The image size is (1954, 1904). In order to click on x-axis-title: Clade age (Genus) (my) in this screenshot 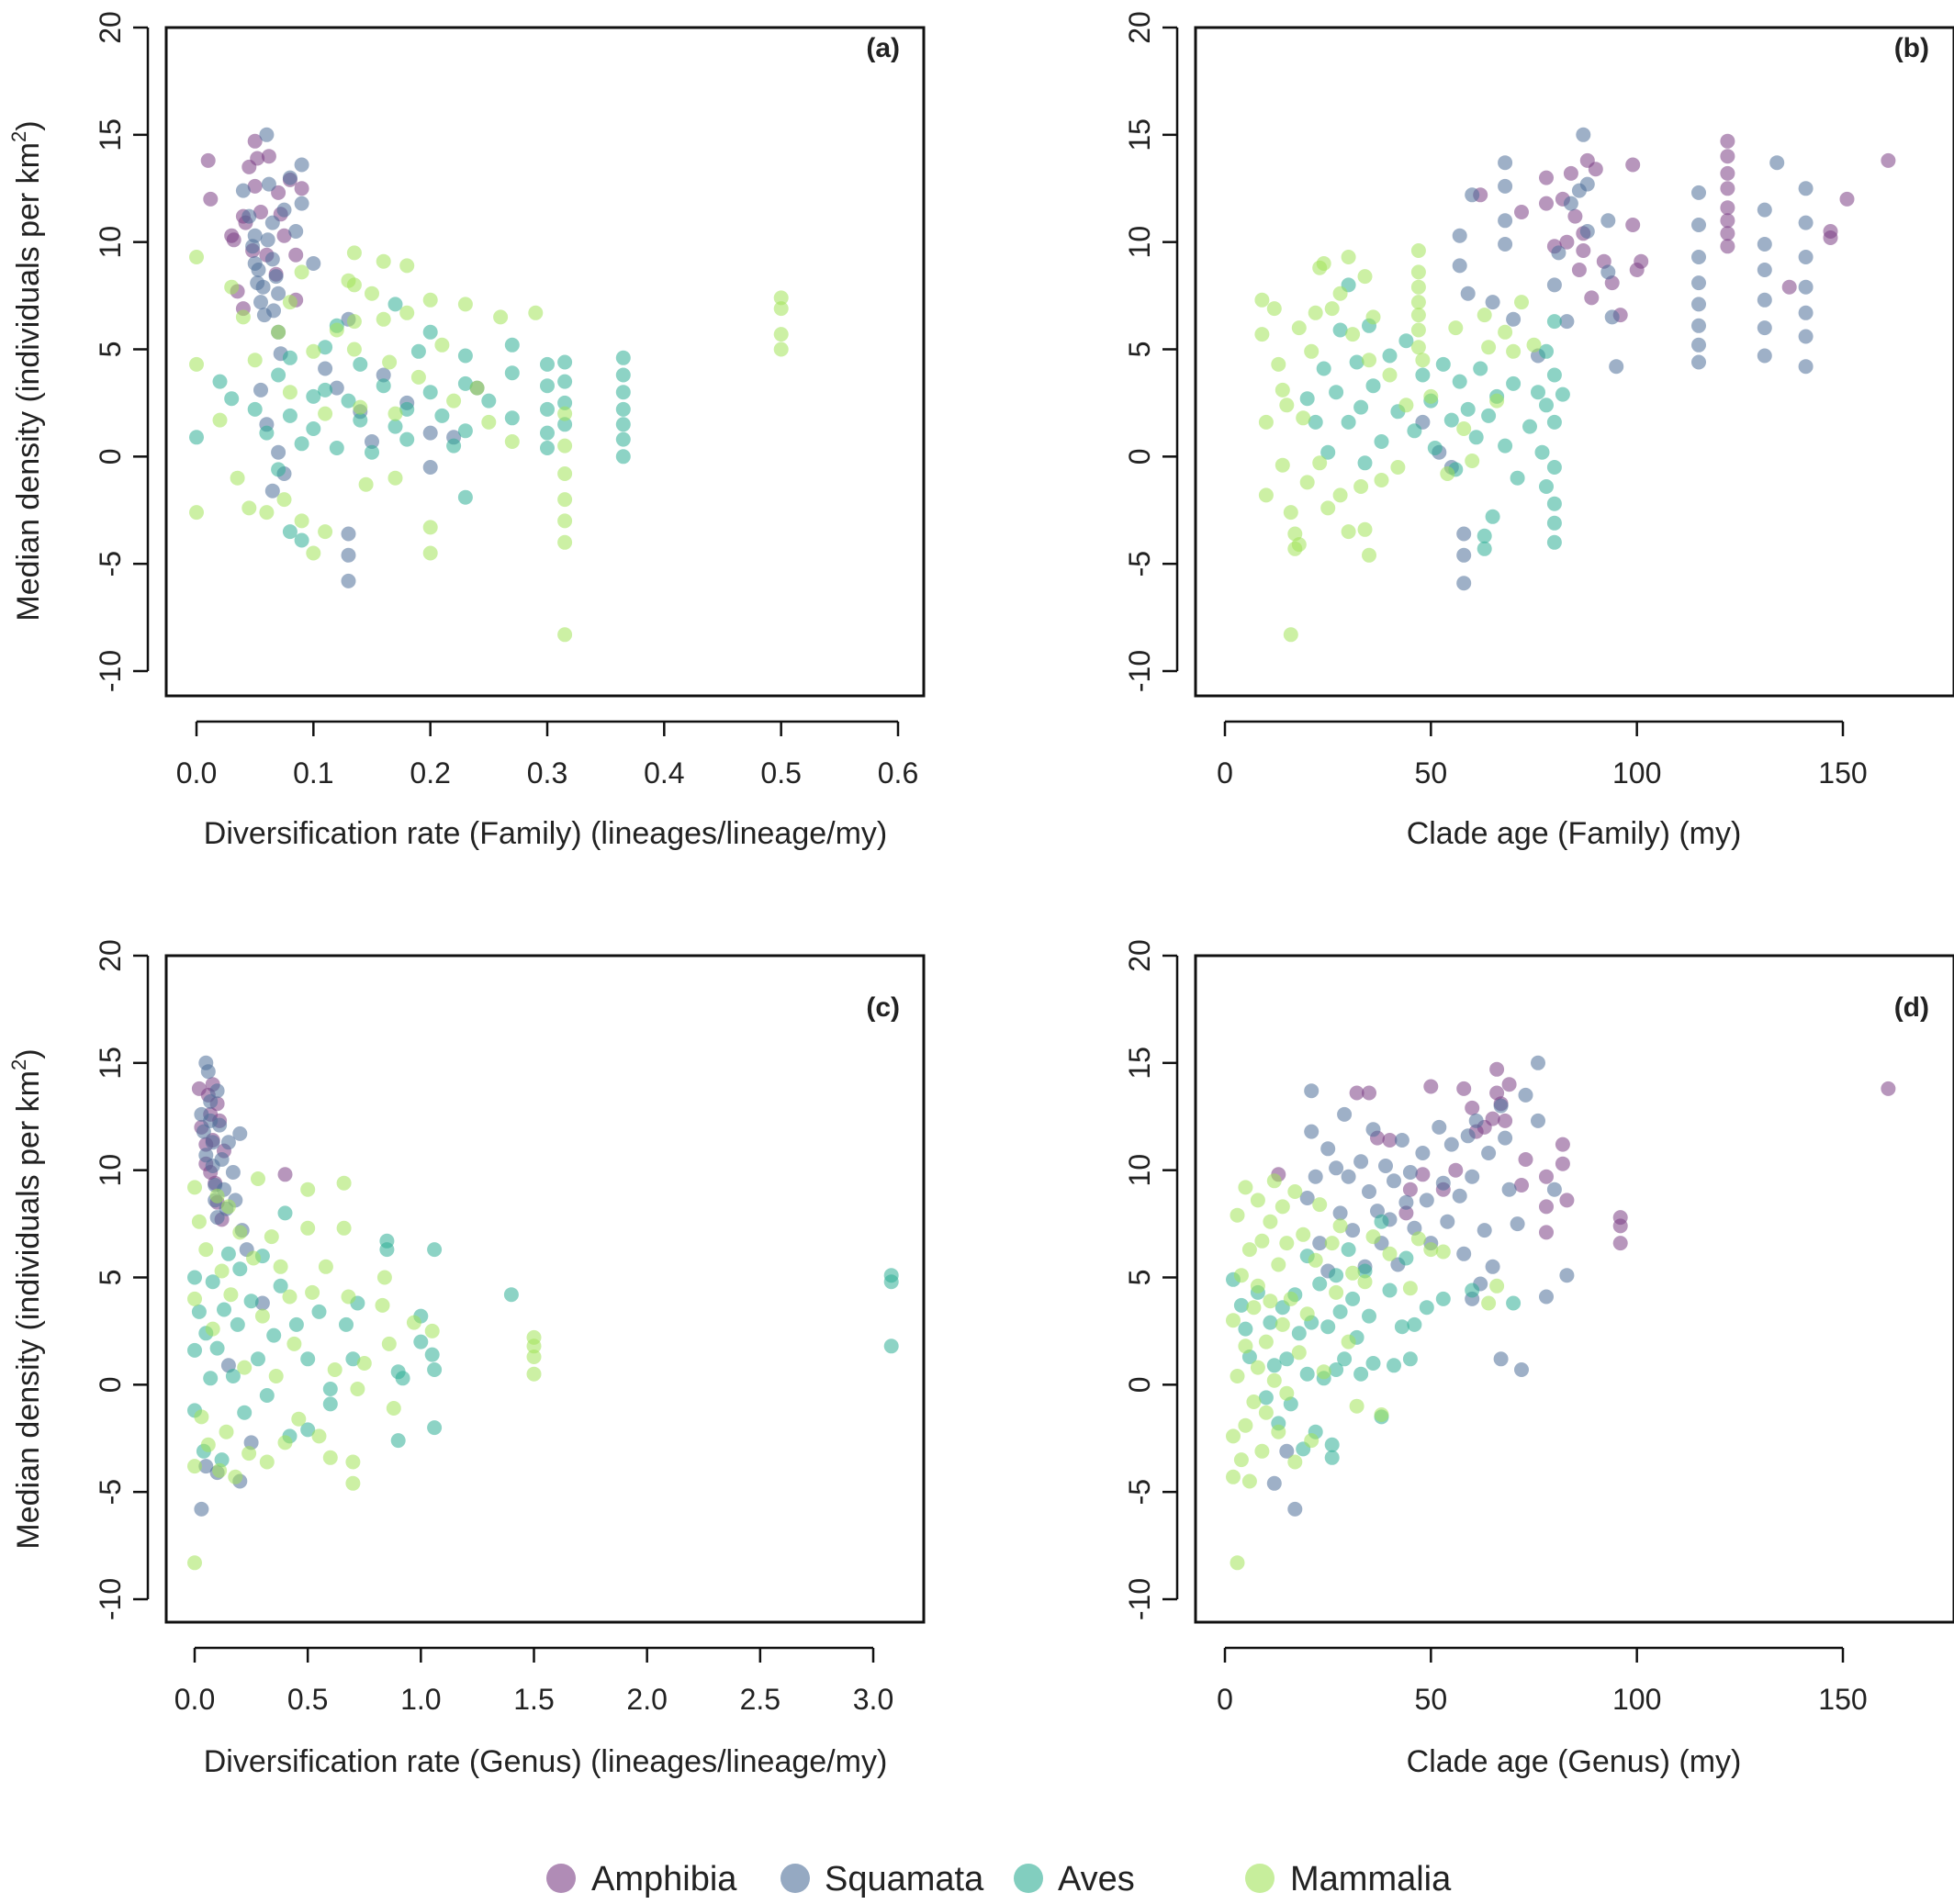, I will do `click(1574, 1761)`.